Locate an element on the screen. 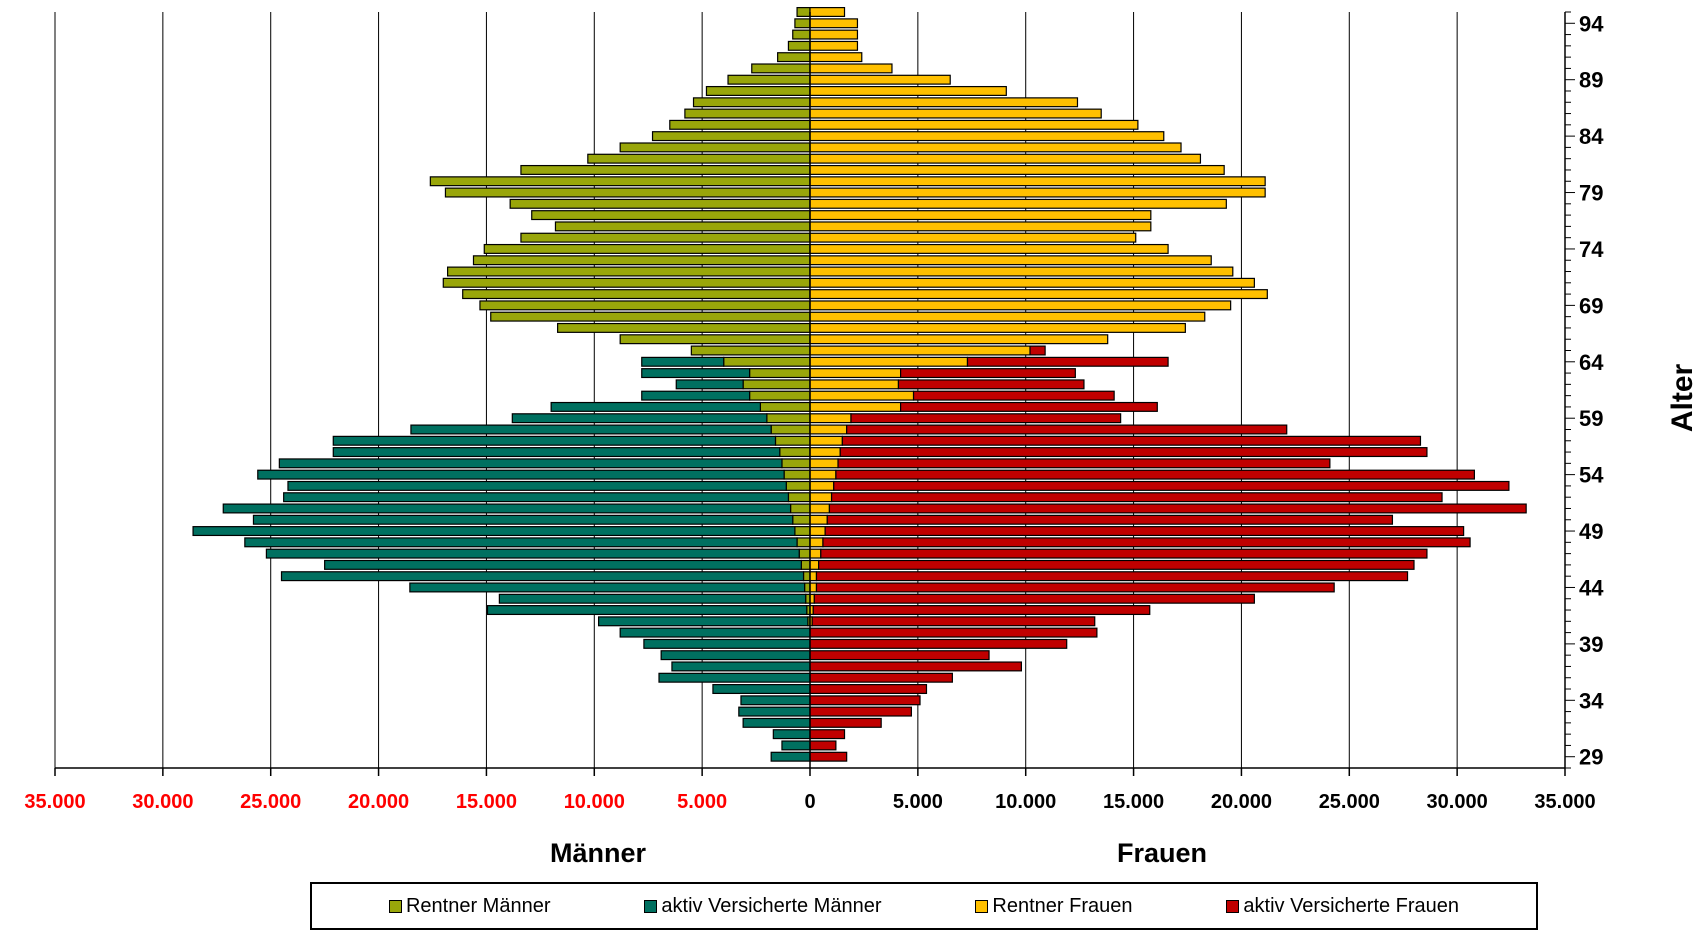 This screenshot has width=1705, height=934. y-tick-label: 59 is located at coordinates (1591, 418).